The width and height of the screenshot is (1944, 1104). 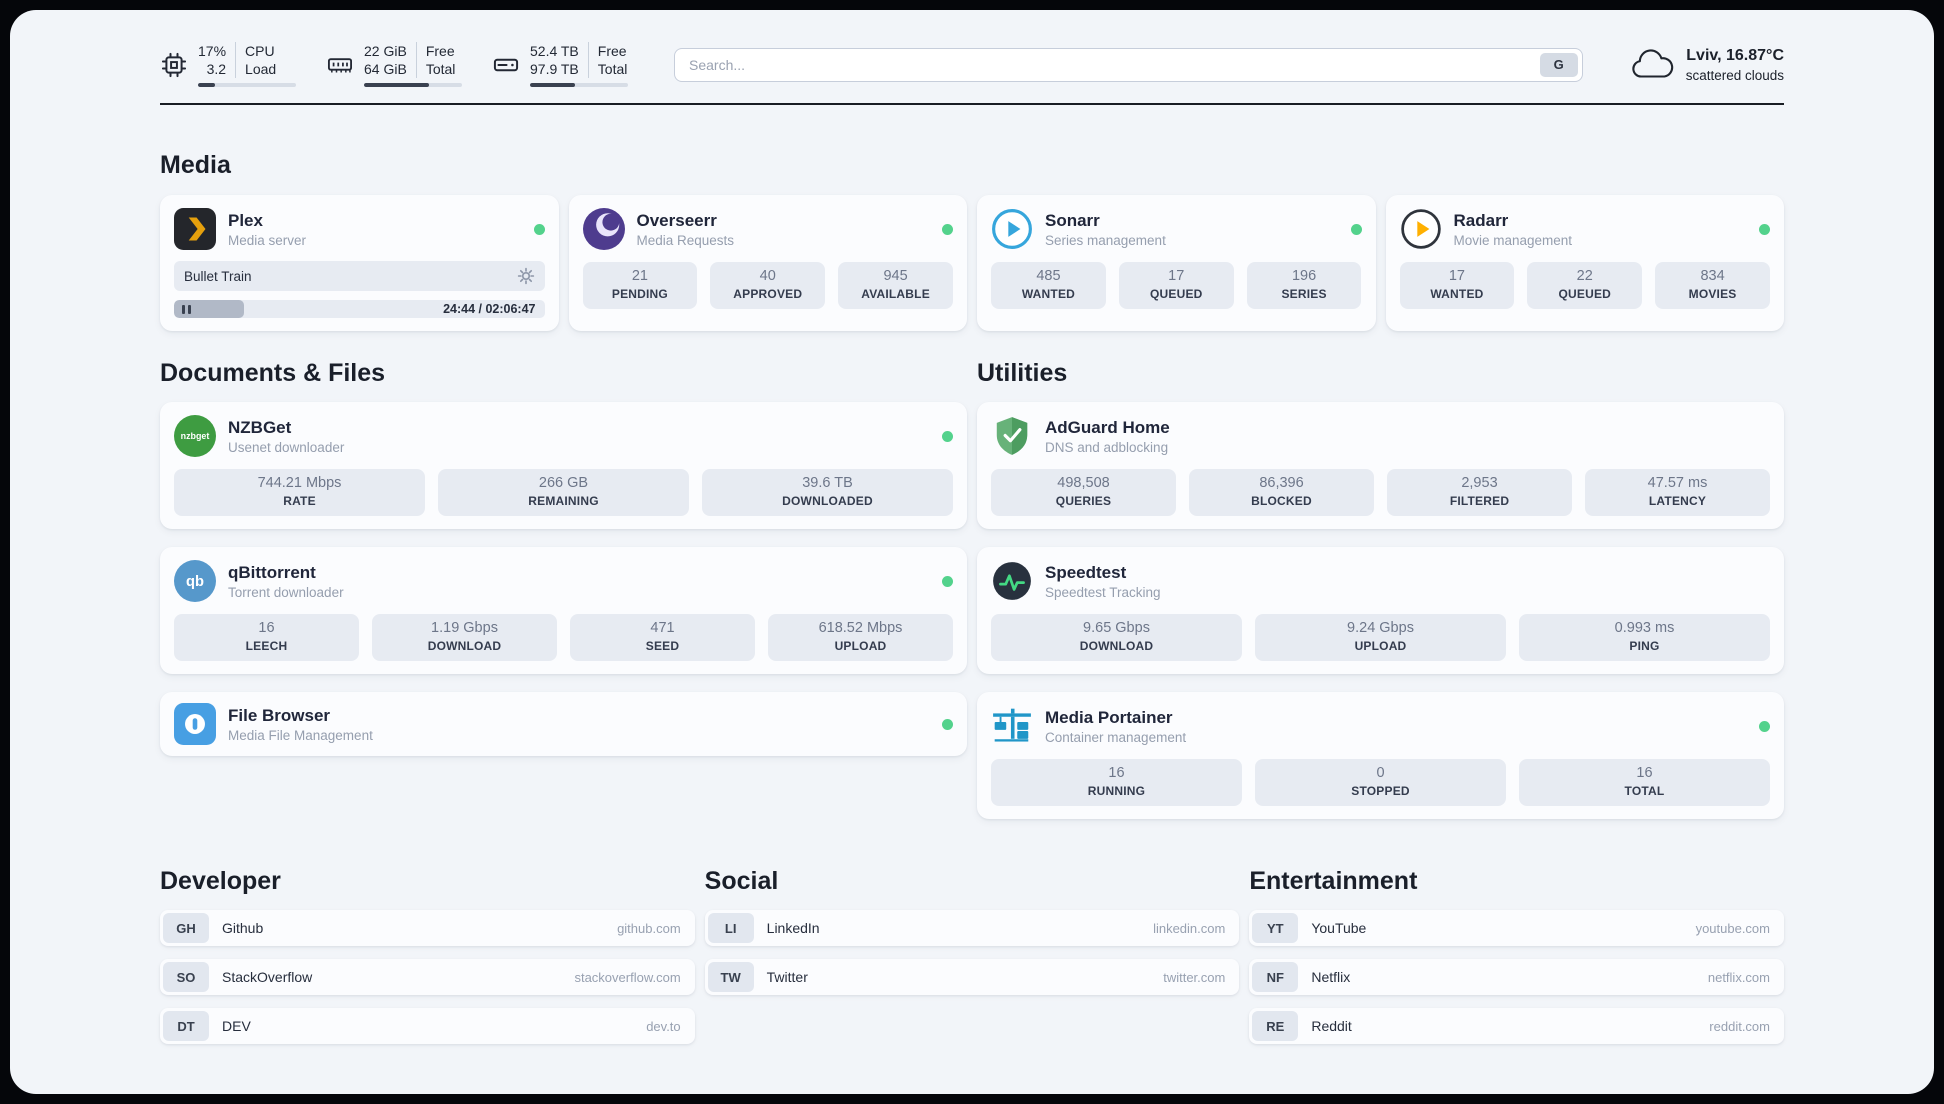 I want to click on bookmark-abbr: LI, so click(x=730, y=928).